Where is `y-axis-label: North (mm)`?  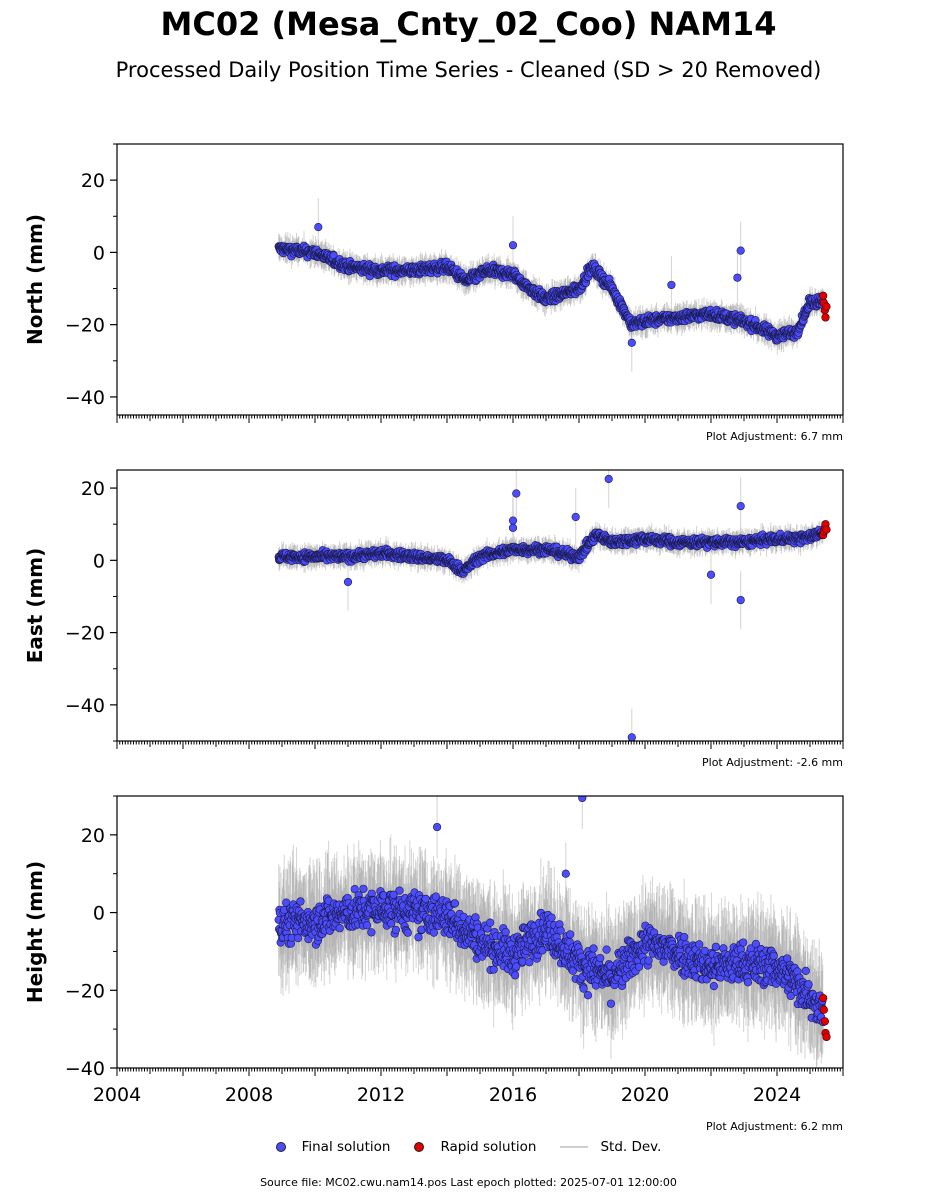 y-axis-label: North (mm) is located at coordinates (35, 279).